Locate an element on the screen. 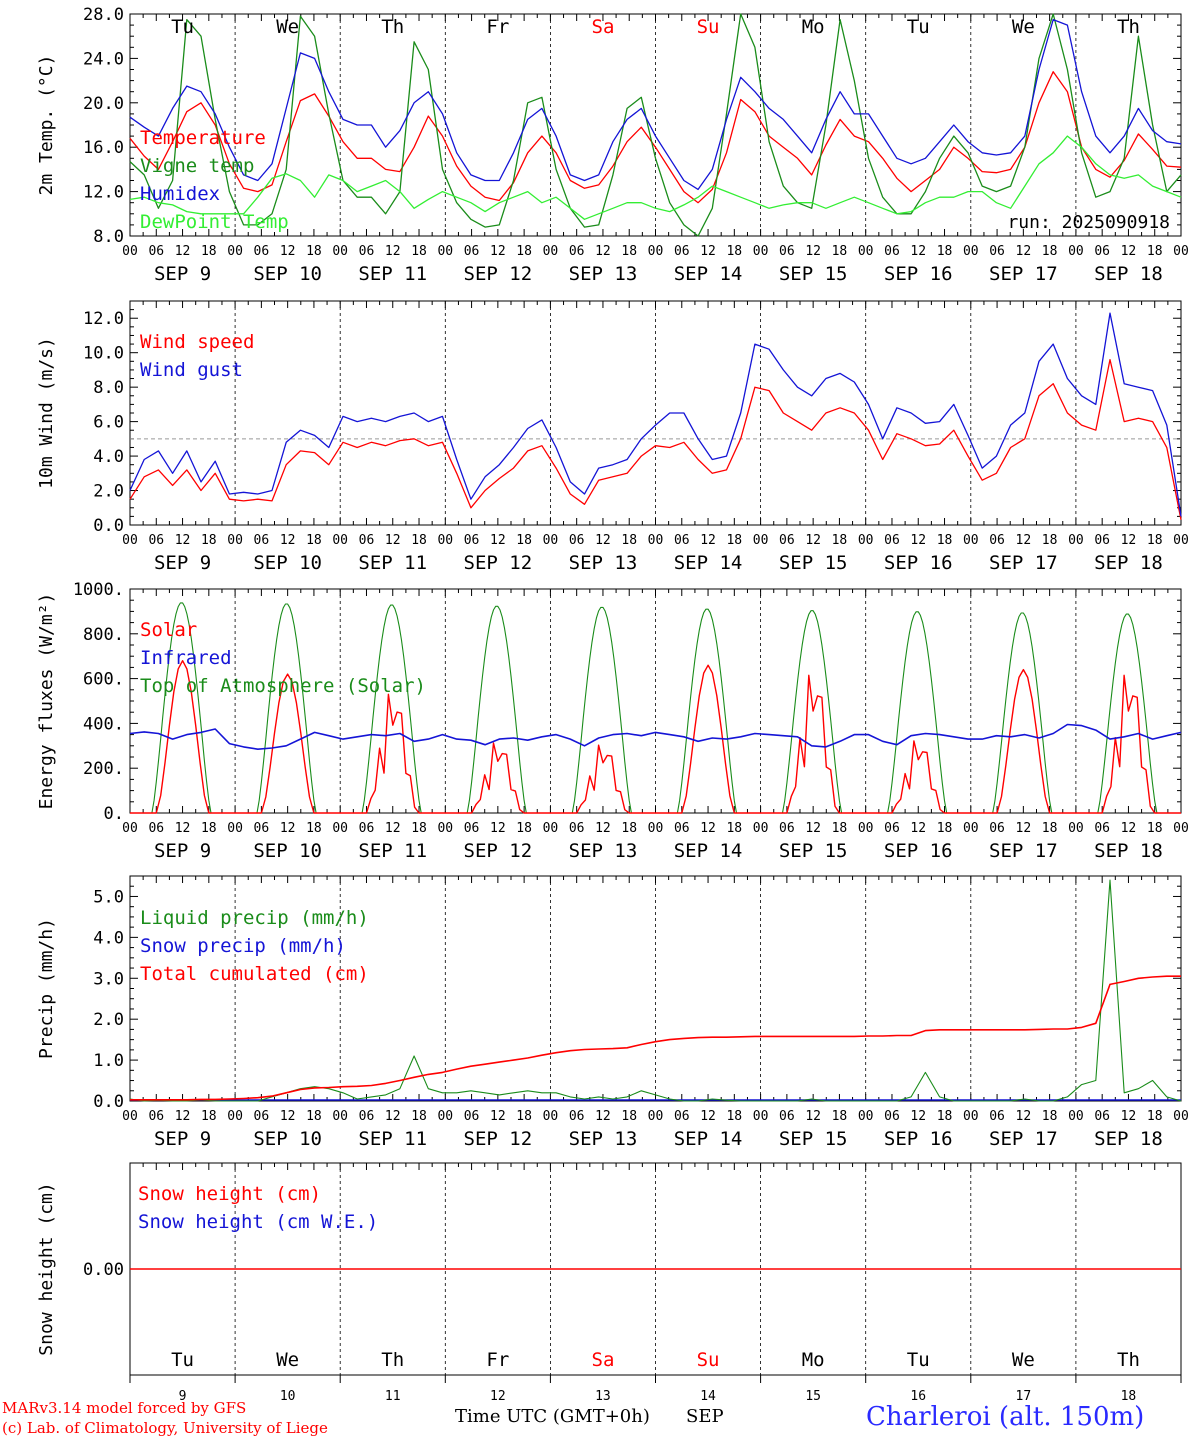  date-label: SEP 13 is located at coordinates (603, 851).